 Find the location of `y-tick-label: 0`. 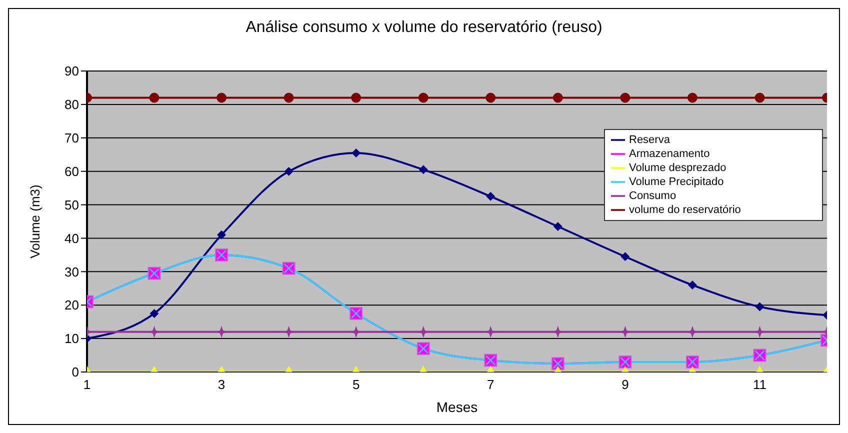

y-tick-label: 0 is located at coordinates (75, 372).